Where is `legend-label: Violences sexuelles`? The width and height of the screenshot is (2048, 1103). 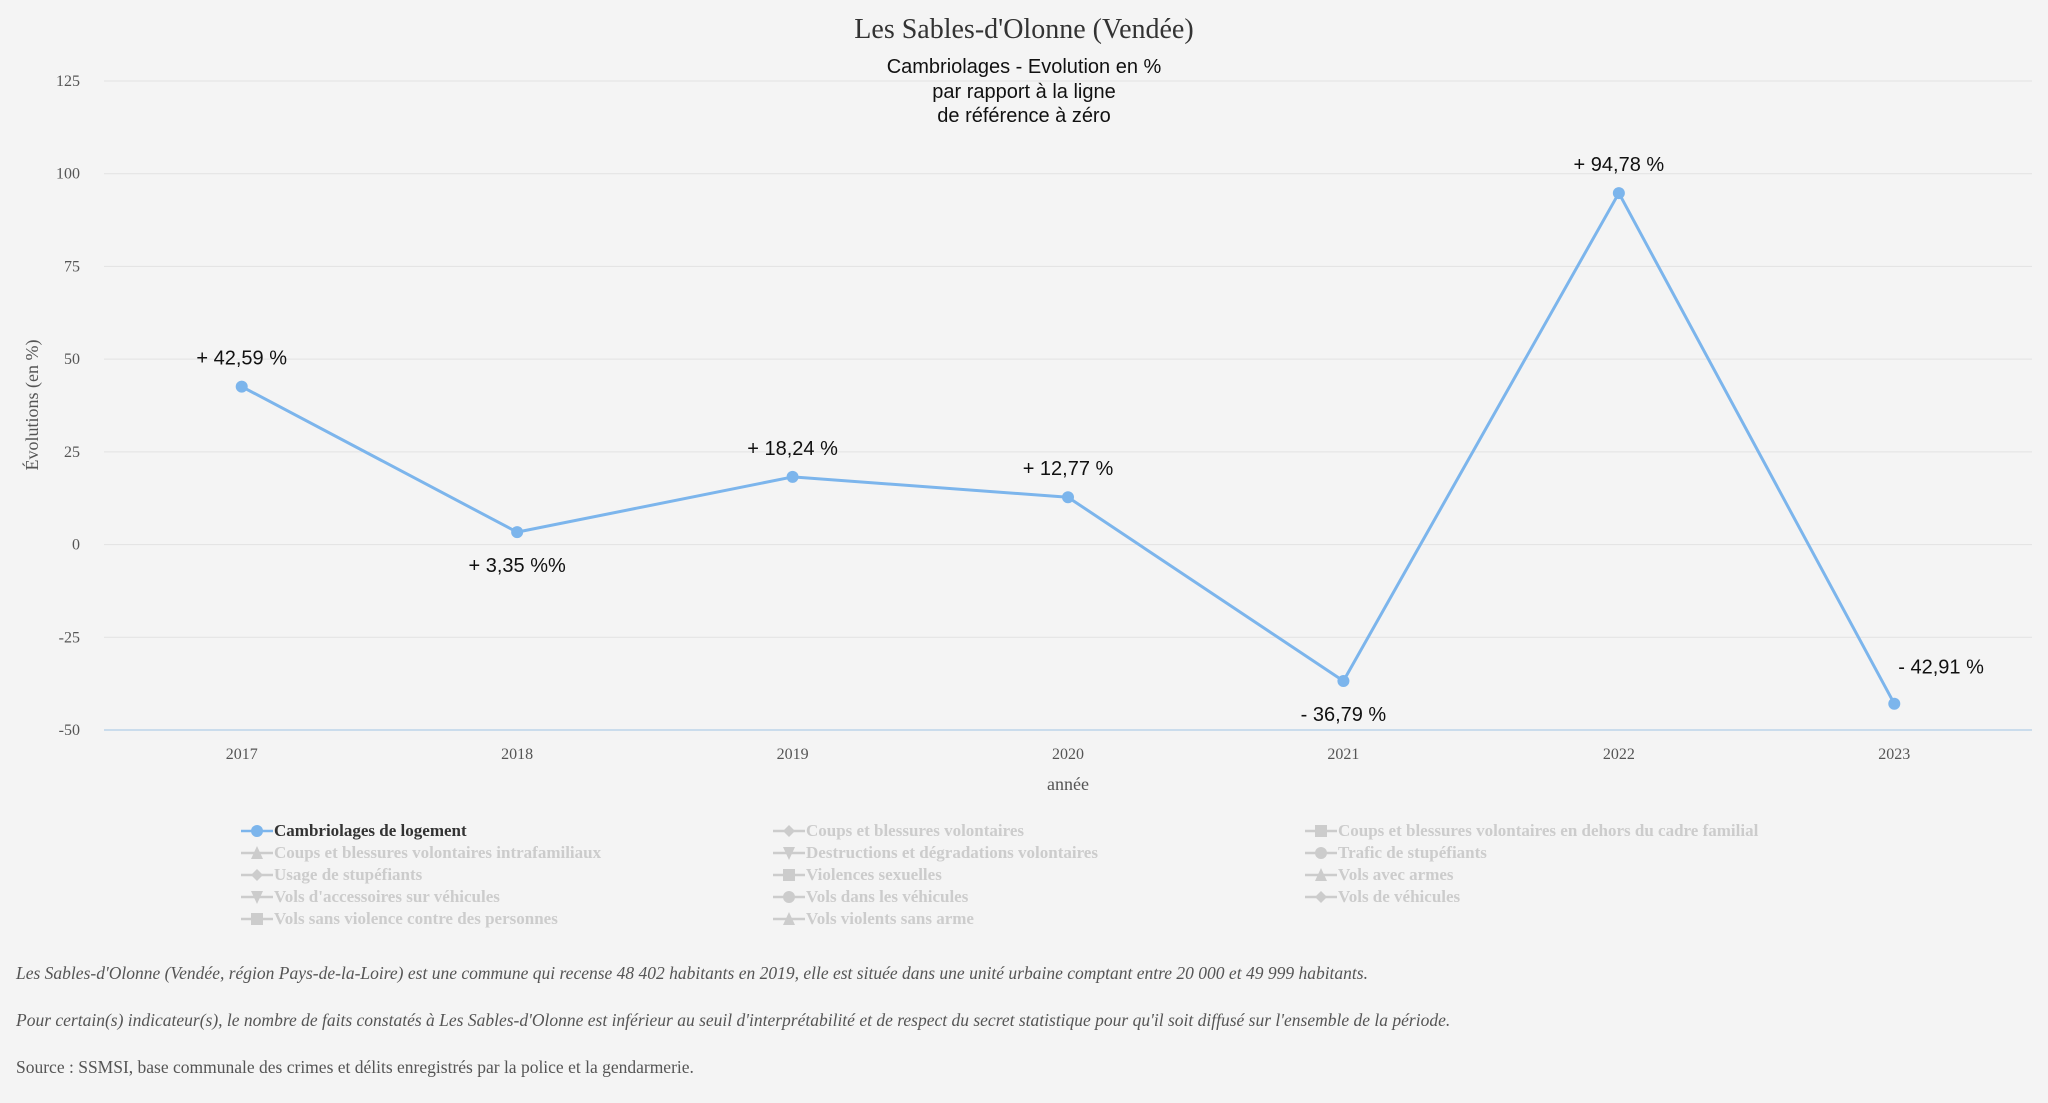 legend-label: Violences sexuelles is located at coordinates (874, 874).